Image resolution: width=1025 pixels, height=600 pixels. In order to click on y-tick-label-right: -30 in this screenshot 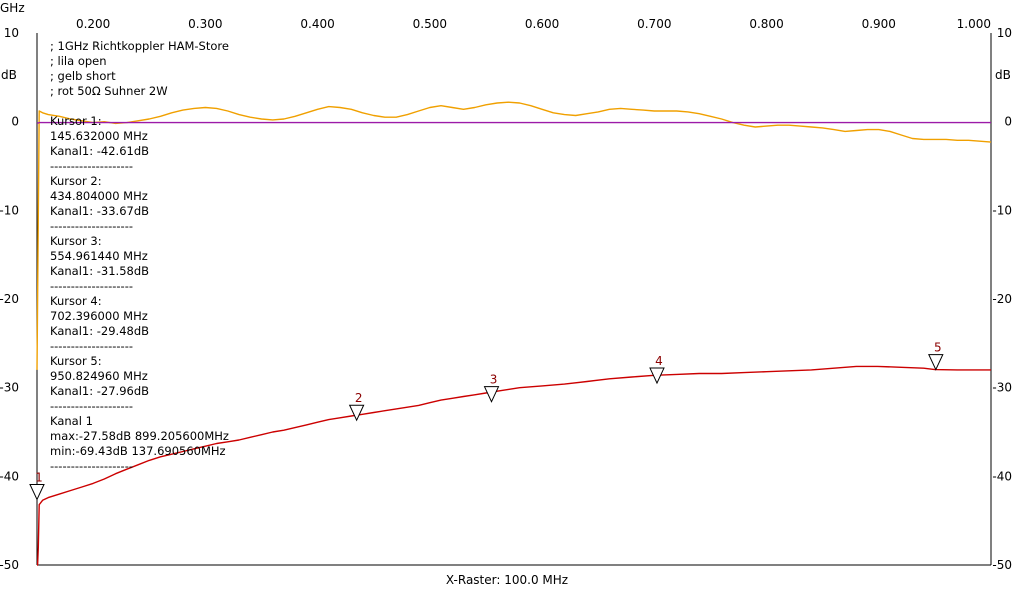, I will do `click(1002, 388)`.